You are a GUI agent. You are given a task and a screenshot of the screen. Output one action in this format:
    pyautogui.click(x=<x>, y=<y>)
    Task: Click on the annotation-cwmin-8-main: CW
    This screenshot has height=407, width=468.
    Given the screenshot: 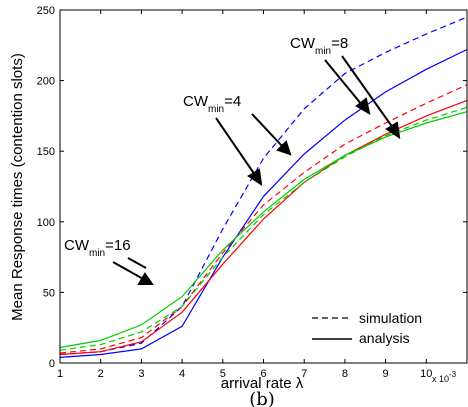 What is the action you would take?
    pyautogui.click(x=303, y=43)
    